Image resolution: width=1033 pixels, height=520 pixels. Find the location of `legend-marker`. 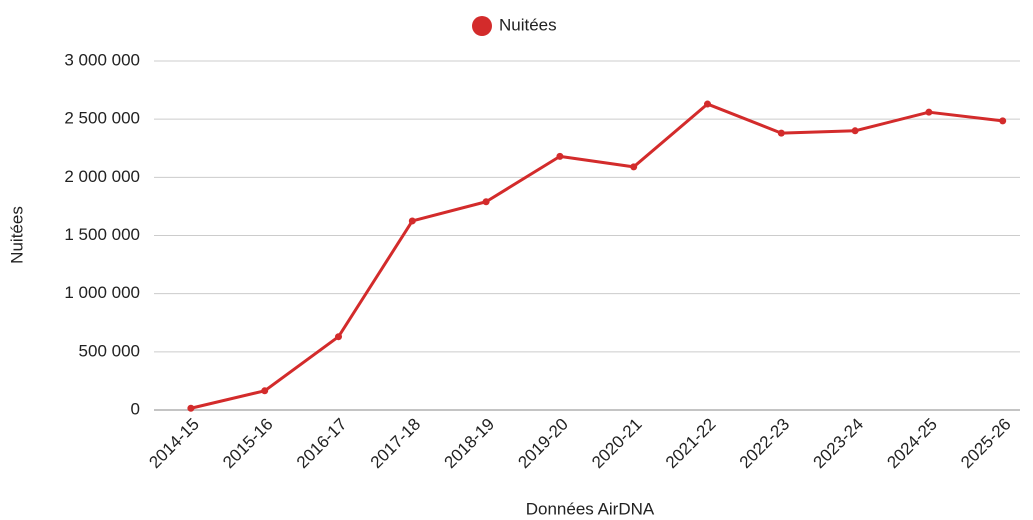

legend-marker is located at coordinates (482, 26).